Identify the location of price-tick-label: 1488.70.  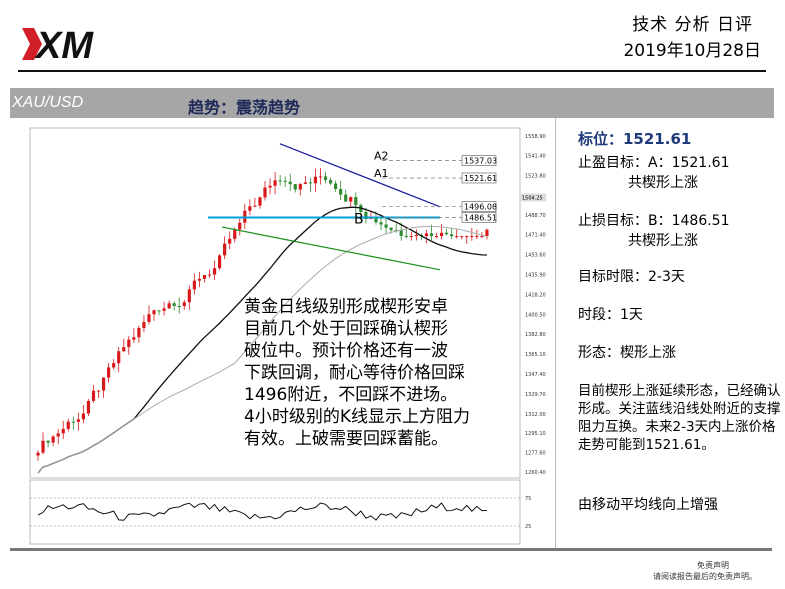
(535, 216).